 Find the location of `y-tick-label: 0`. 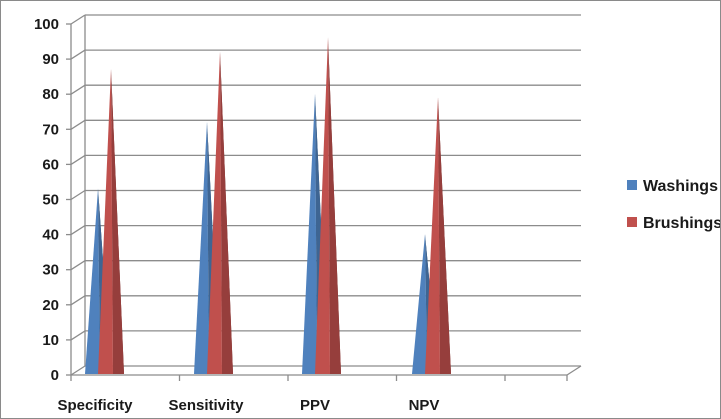

y-tick-label: 0 is located at coordinates (55, 375).